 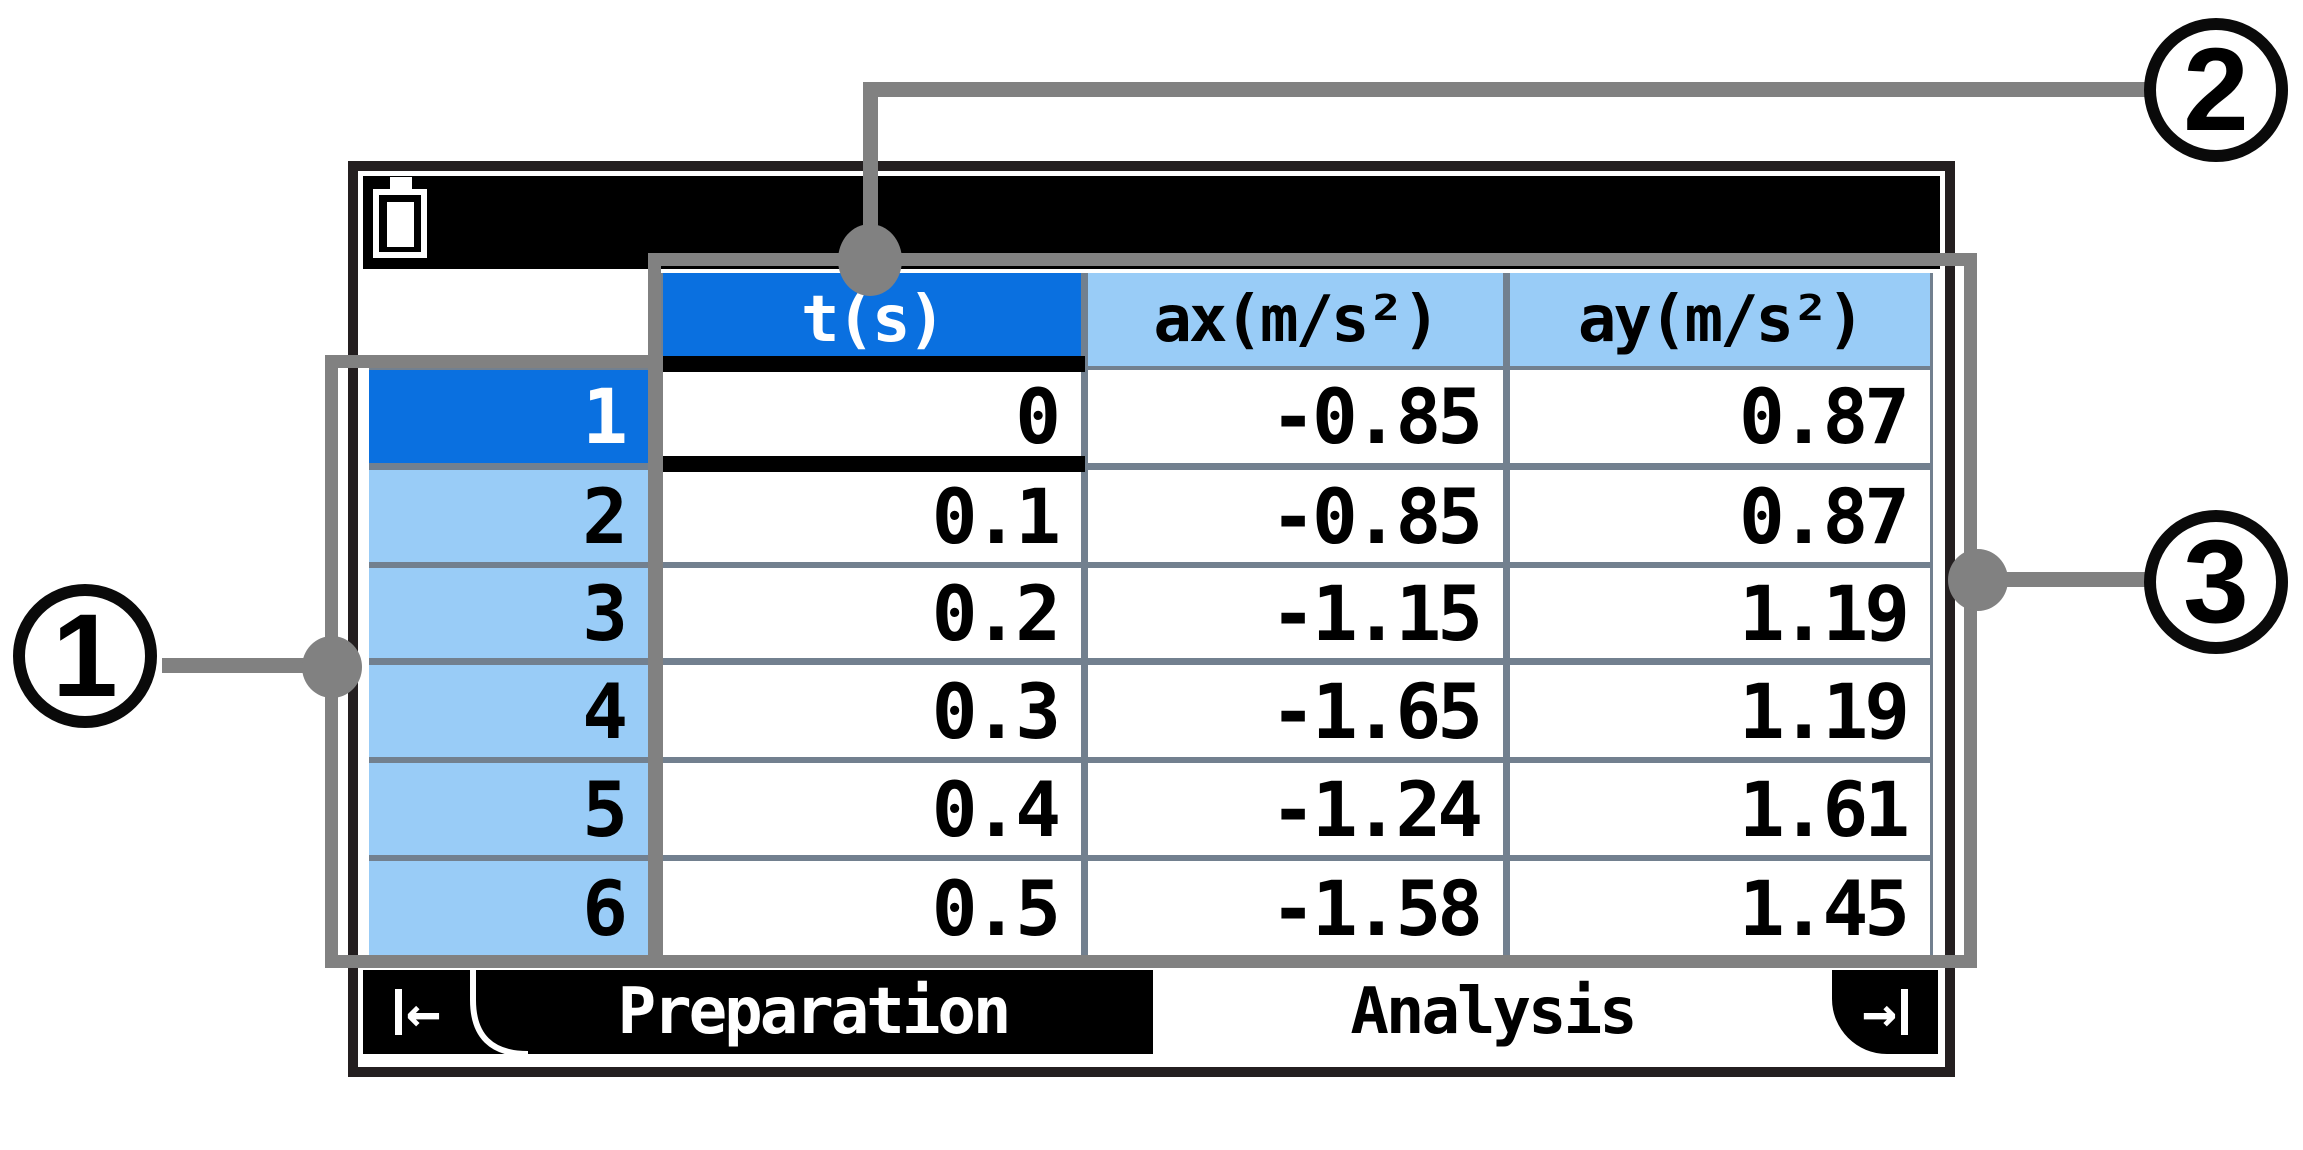 I want to click on cell-ax-2: -0.85, so click(x=1295, y=516).